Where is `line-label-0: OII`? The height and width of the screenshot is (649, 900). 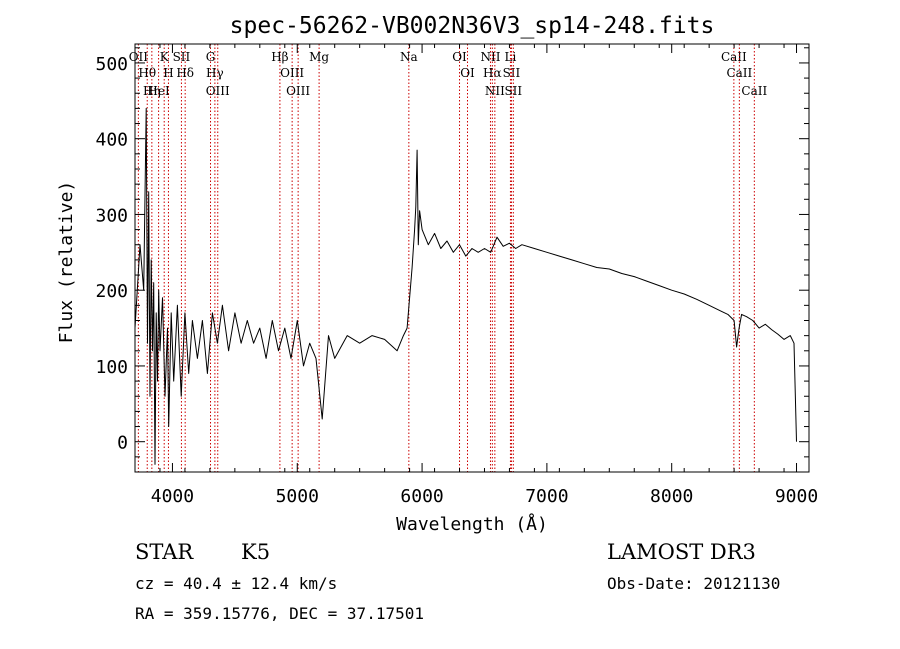 line-label-0: OII is located at coordinates (139, 57).